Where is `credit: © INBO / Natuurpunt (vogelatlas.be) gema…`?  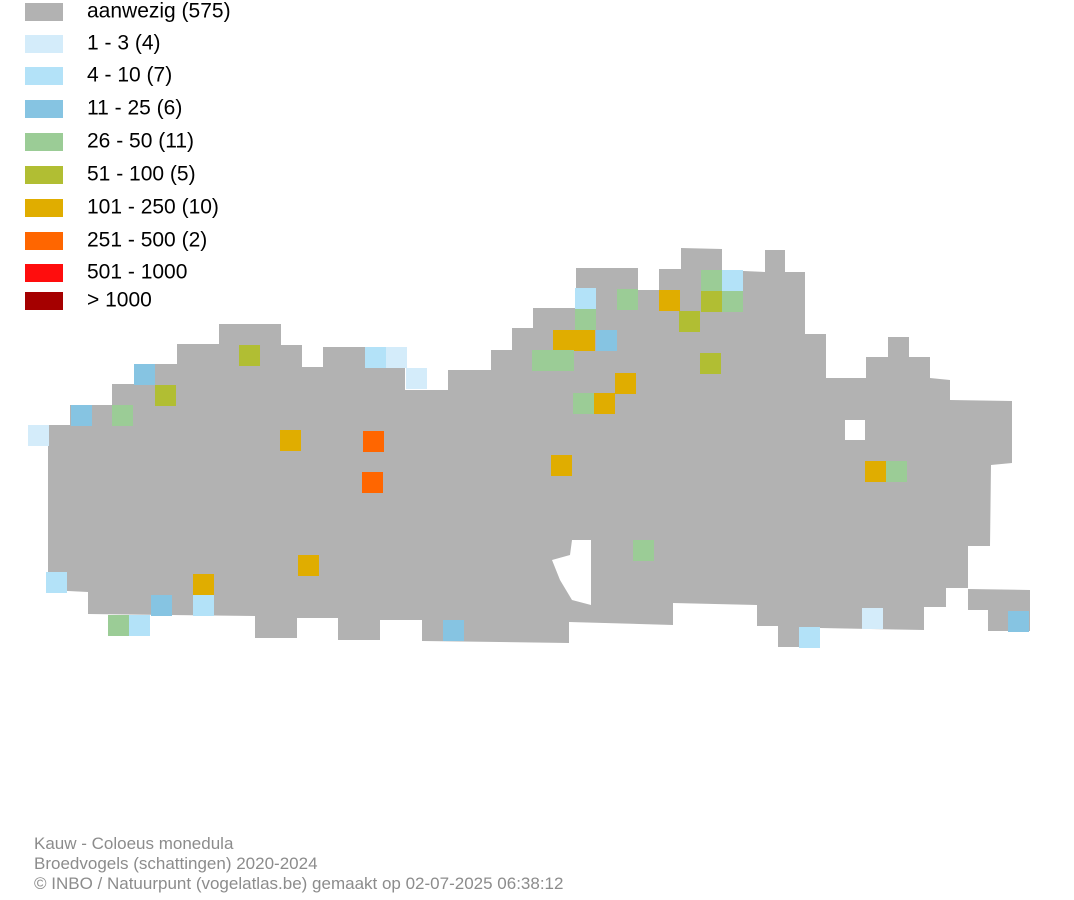
credit: © INBO / Natuurpunt (vogelatlas.be) gema… is located at coordinates (298, 883).